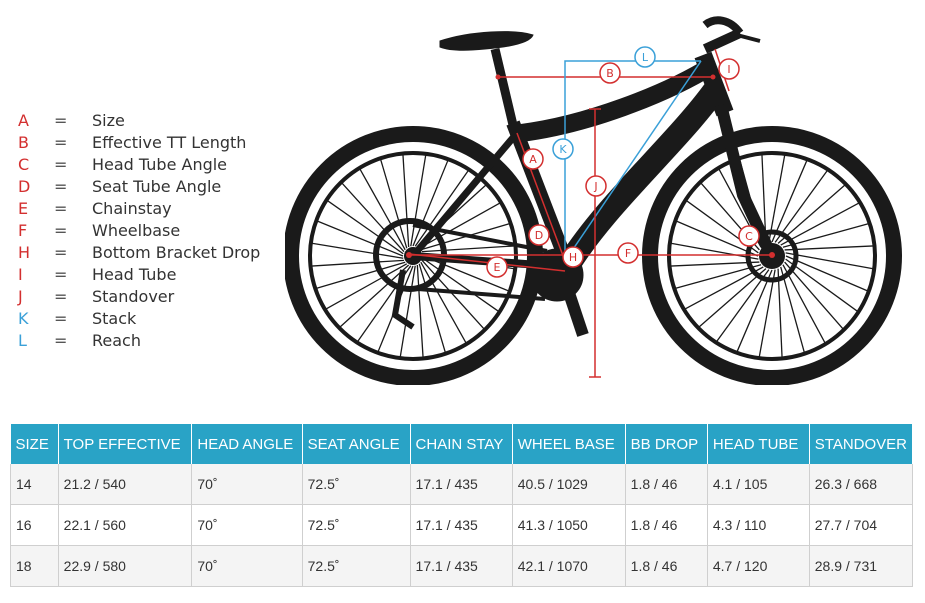  Describe the element at coordinates (23, 120) in the screenshot. I see `legend-letter: A` at that location.